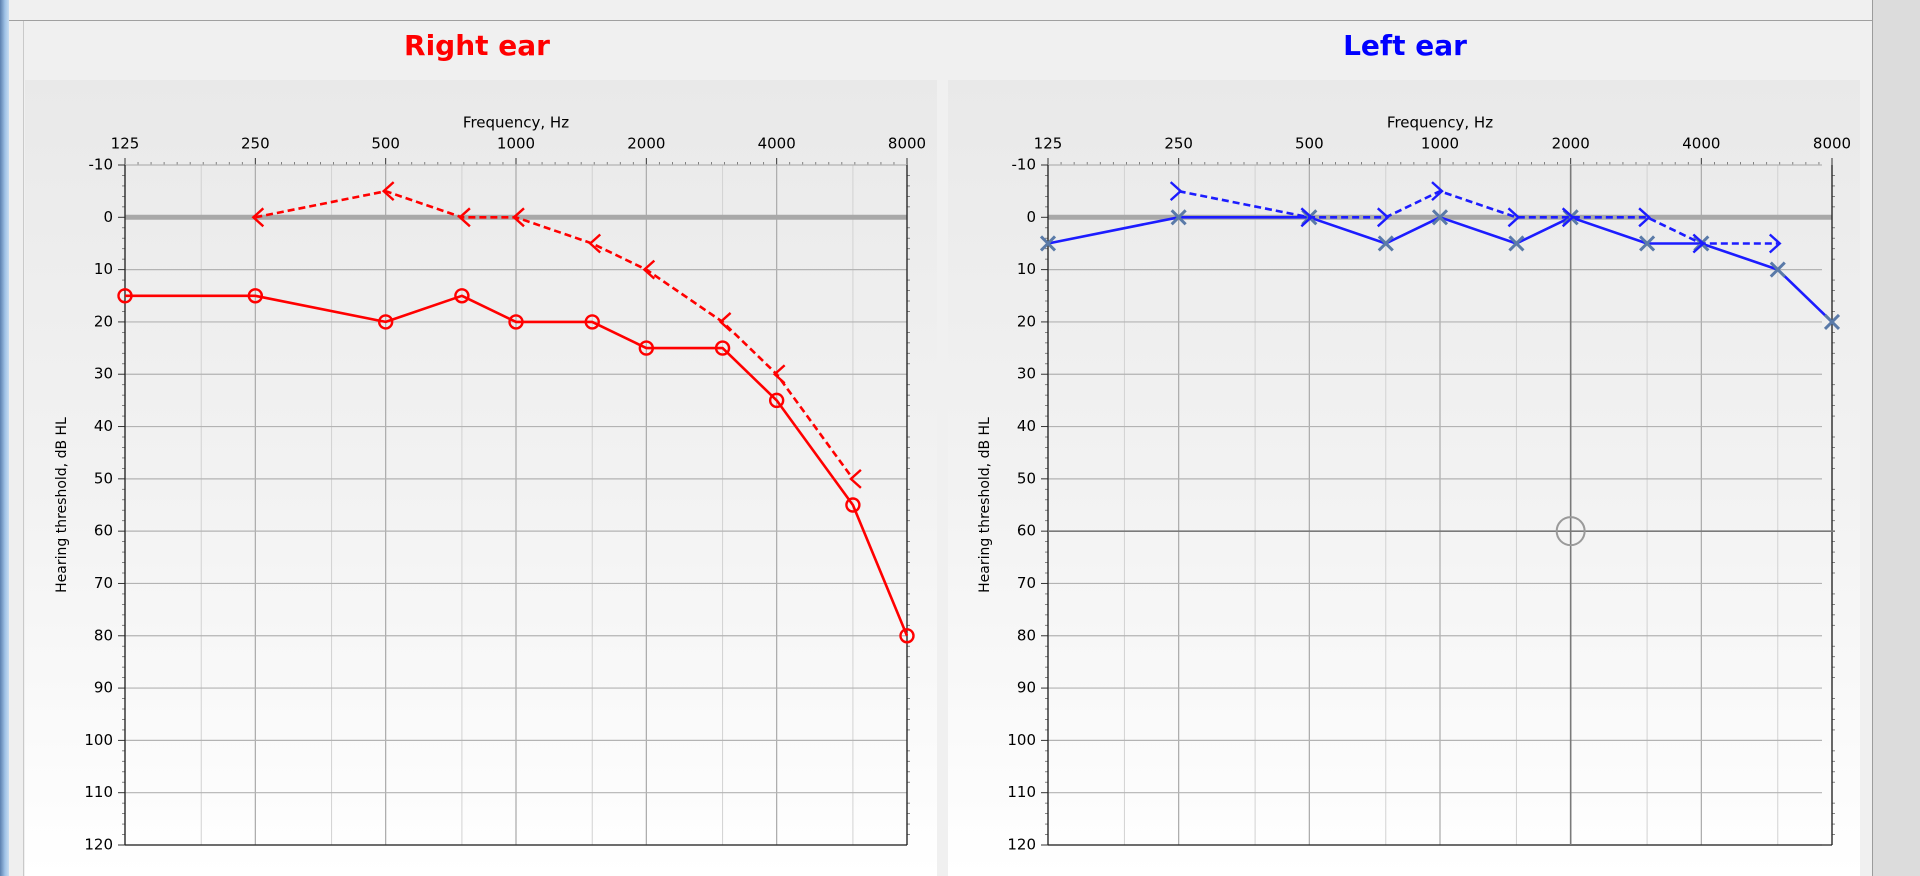 Image resolution: width=1920 pixels, height=876 pixels. I want to click on window-right-scroll-edge, so click(1896, 438).